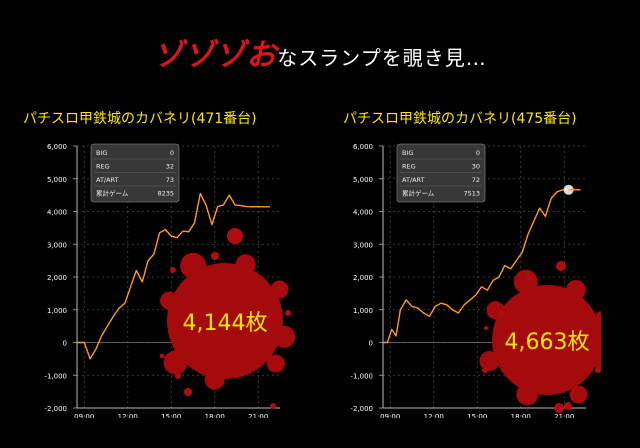 The height and width of the screenshot is (448, 640). I want to click on stats-value: 30, so click(476, 167).